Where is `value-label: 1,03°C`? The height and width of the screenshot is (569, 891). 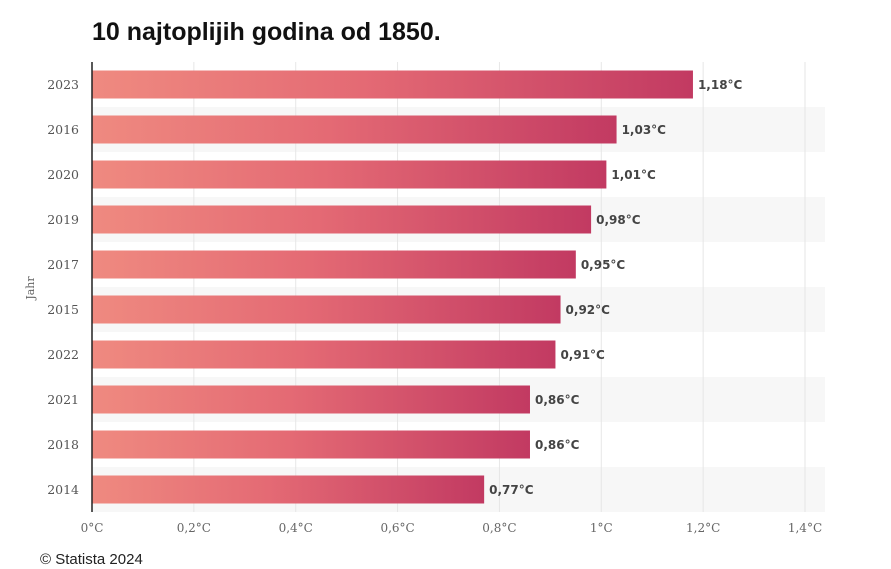 value-label: 1,03°C is located at coordinates (644, 130).